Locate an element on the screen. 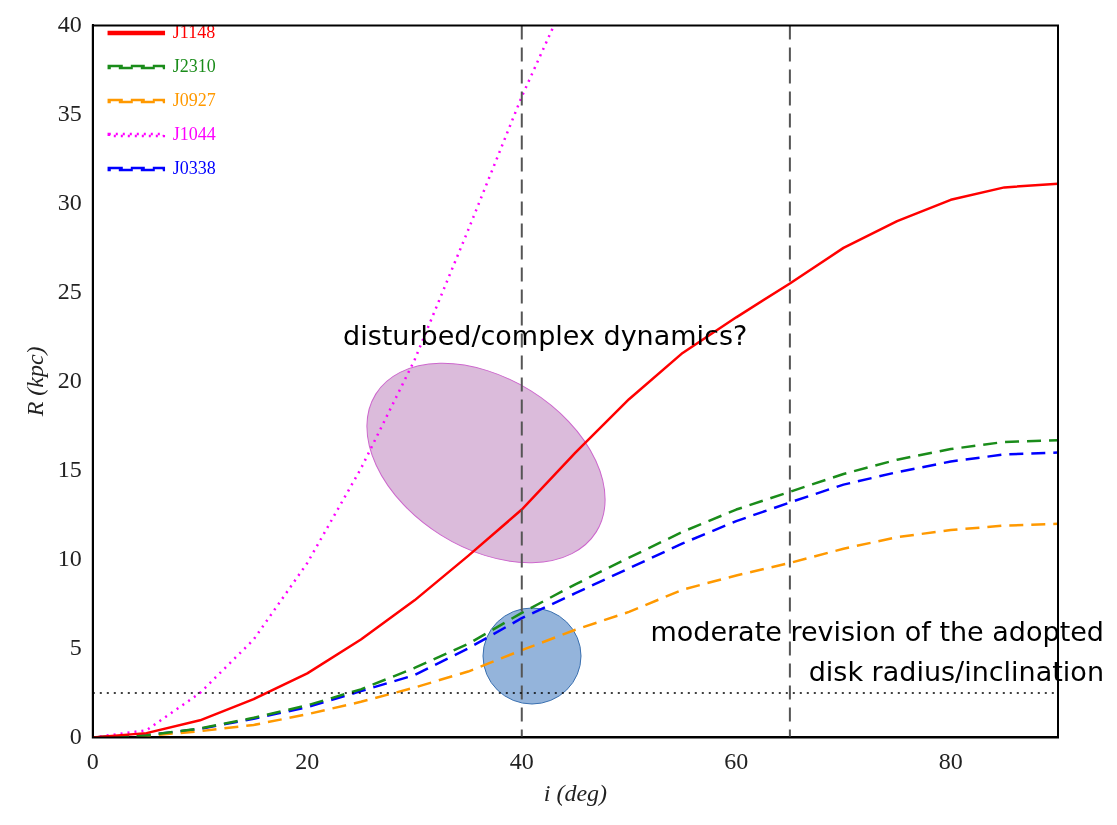 The width and height of the screenshot is (1117, 825). y-tick-label: 20 is located at coordinates (69, 379).